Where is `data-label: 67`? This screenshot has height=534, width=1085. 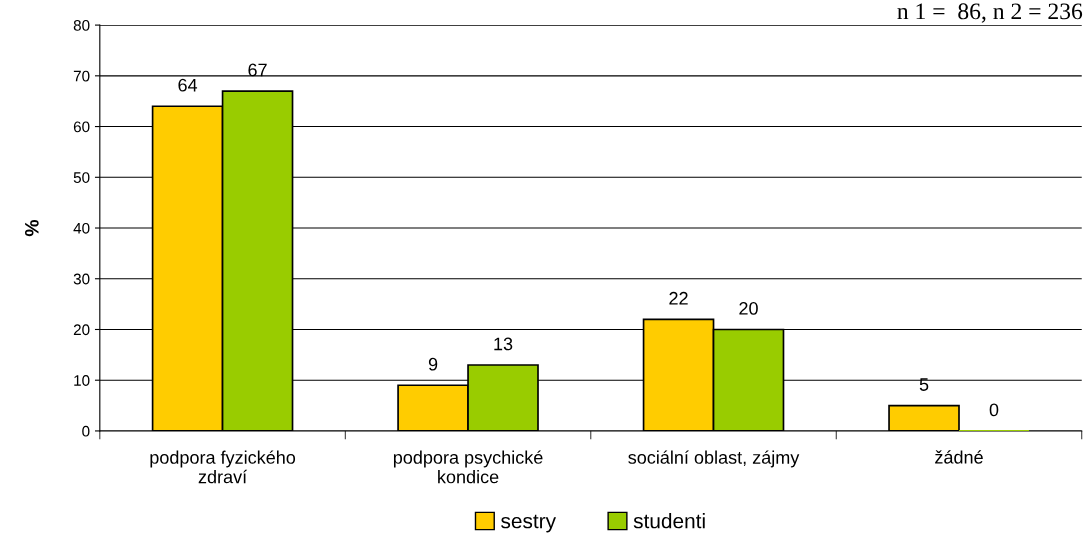
data-label: 67 is located at coordinates (257, 70).